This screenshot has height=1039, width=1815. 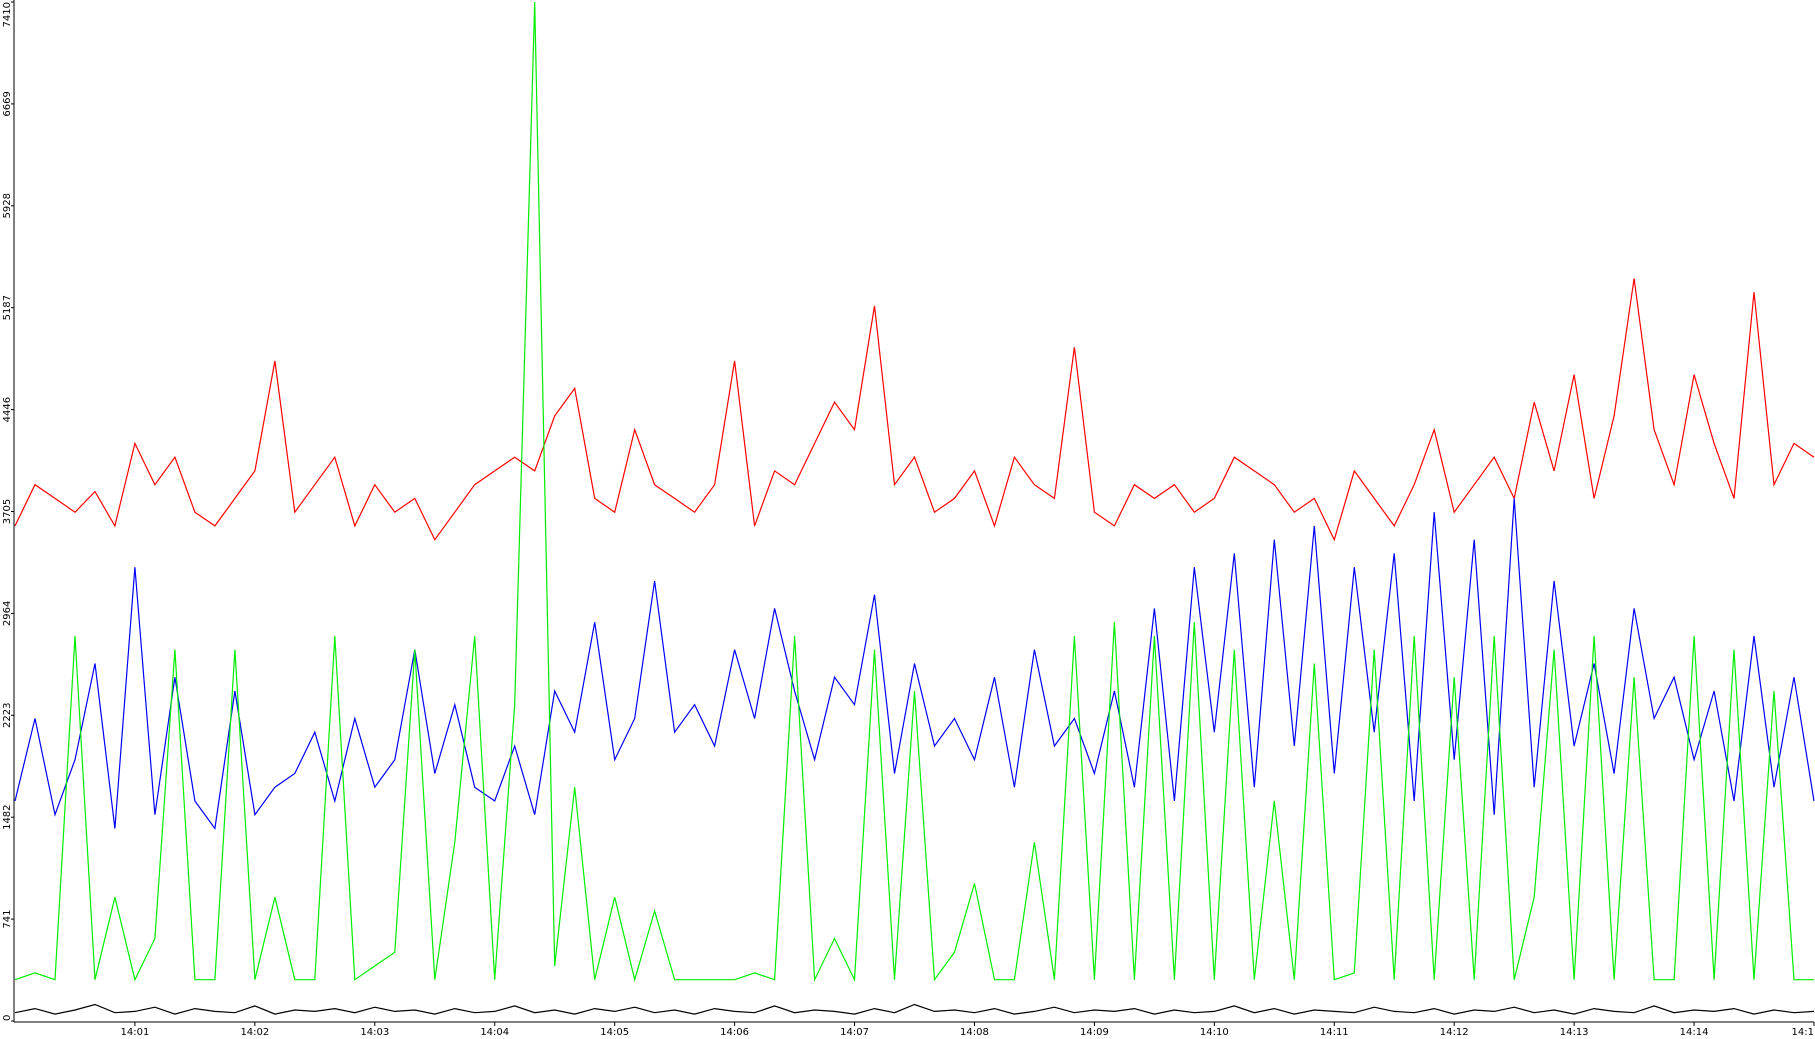 I want to click on y-tick-label: 741, so click(x=7, y=919).